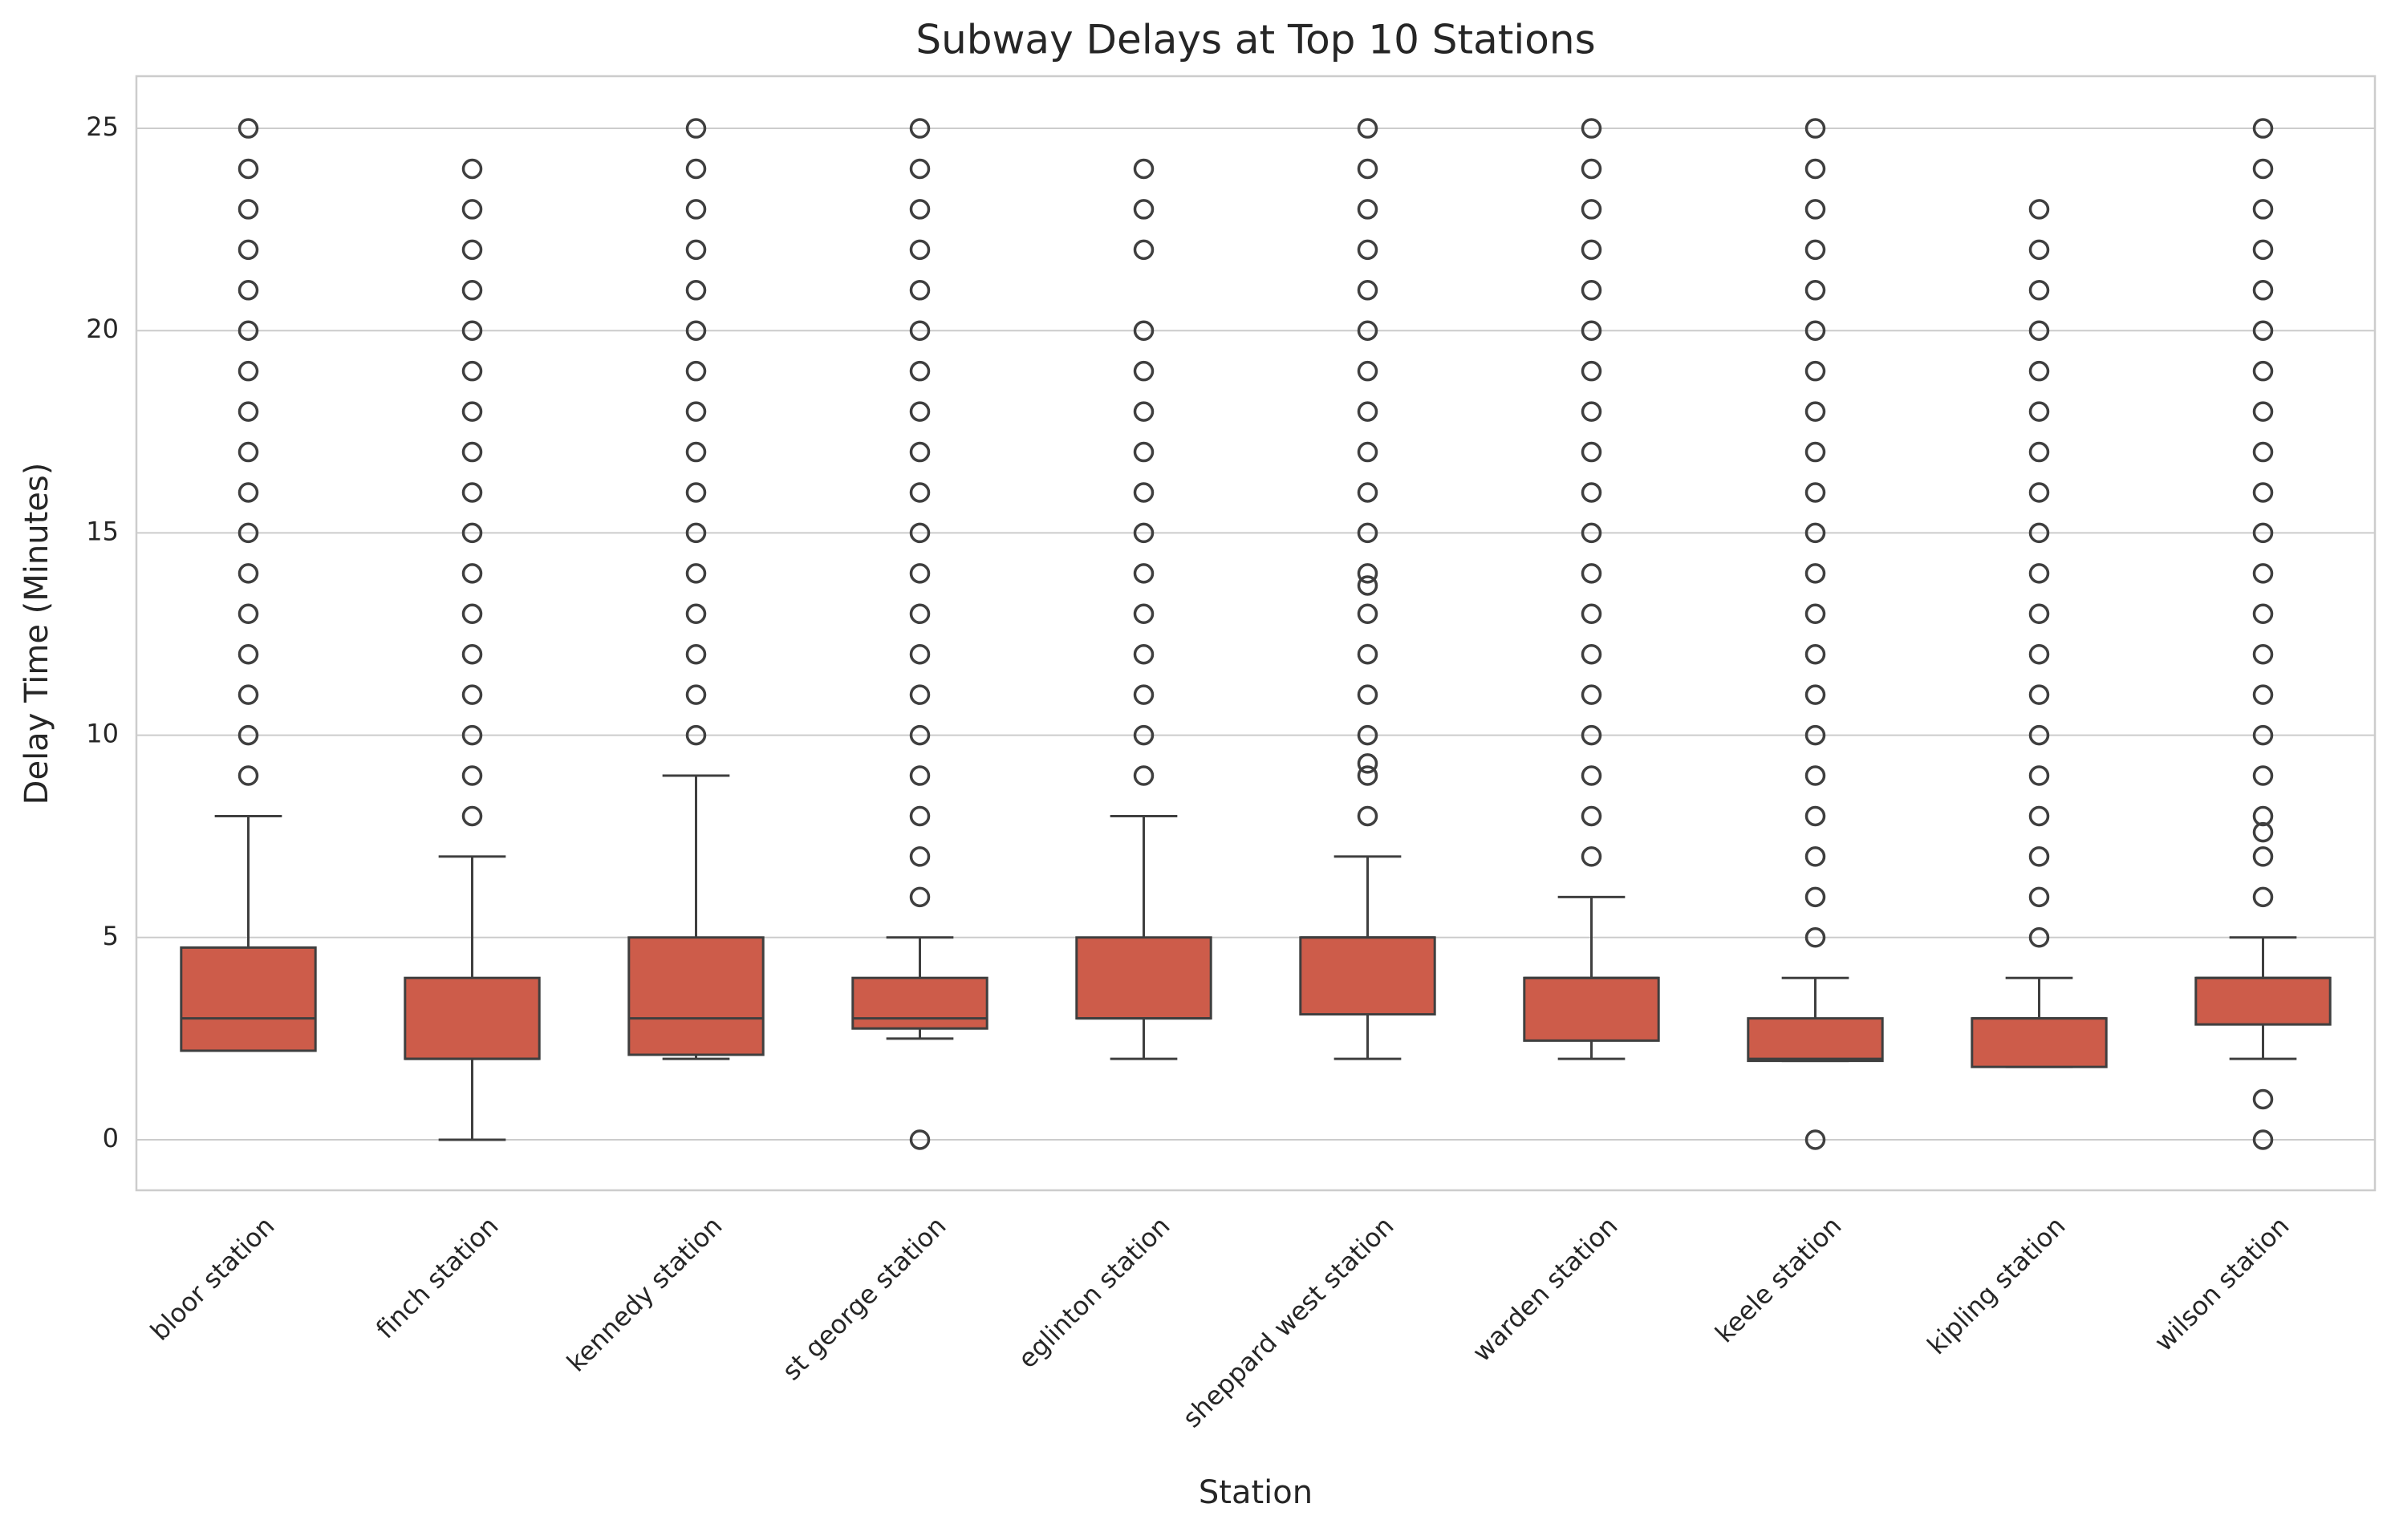 The width and height of the screenshot is (2399, 1540). I want to click on y-tick-label: 25, so click(102, 127).